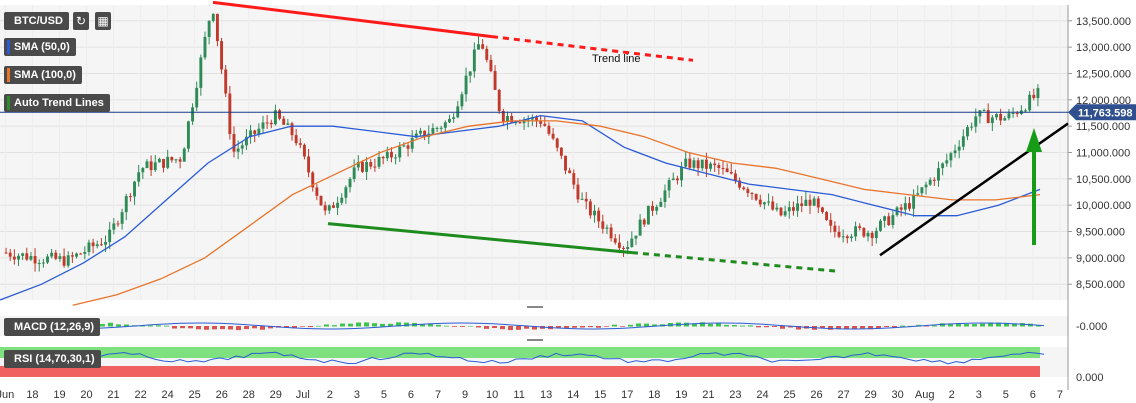  Describe the element at coordinates (546, 395) in the screenshot. I see `x-tick-label: 13` at that location.